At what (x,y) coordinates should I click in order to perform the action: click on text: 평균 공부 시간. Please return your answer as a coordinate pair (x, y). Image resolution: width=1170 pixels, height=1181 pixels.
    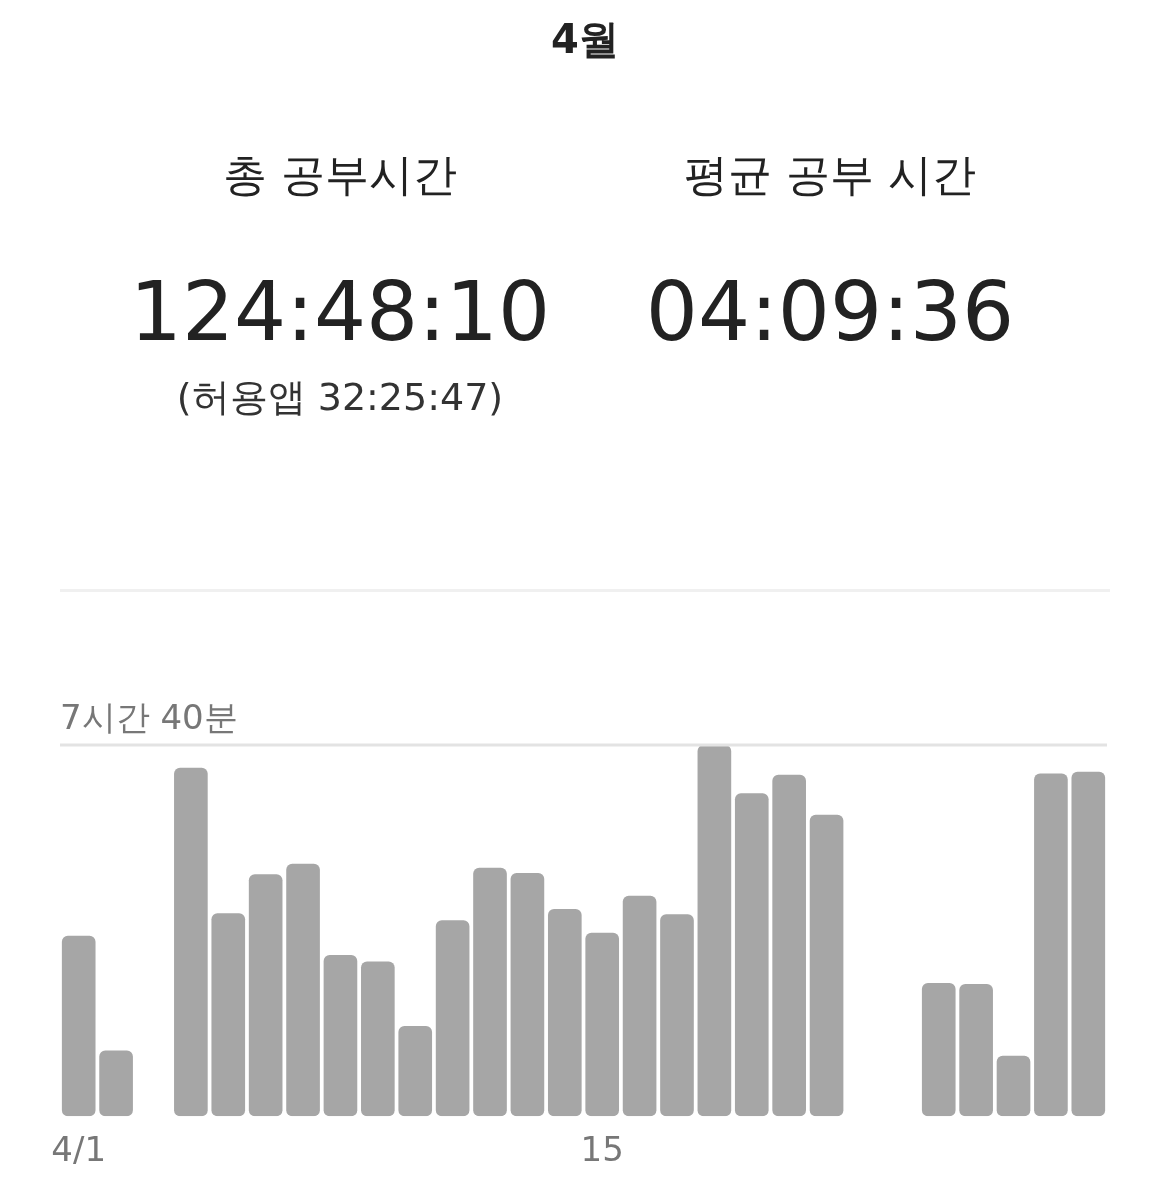
    Looking at the image, I should click on (830, 175).